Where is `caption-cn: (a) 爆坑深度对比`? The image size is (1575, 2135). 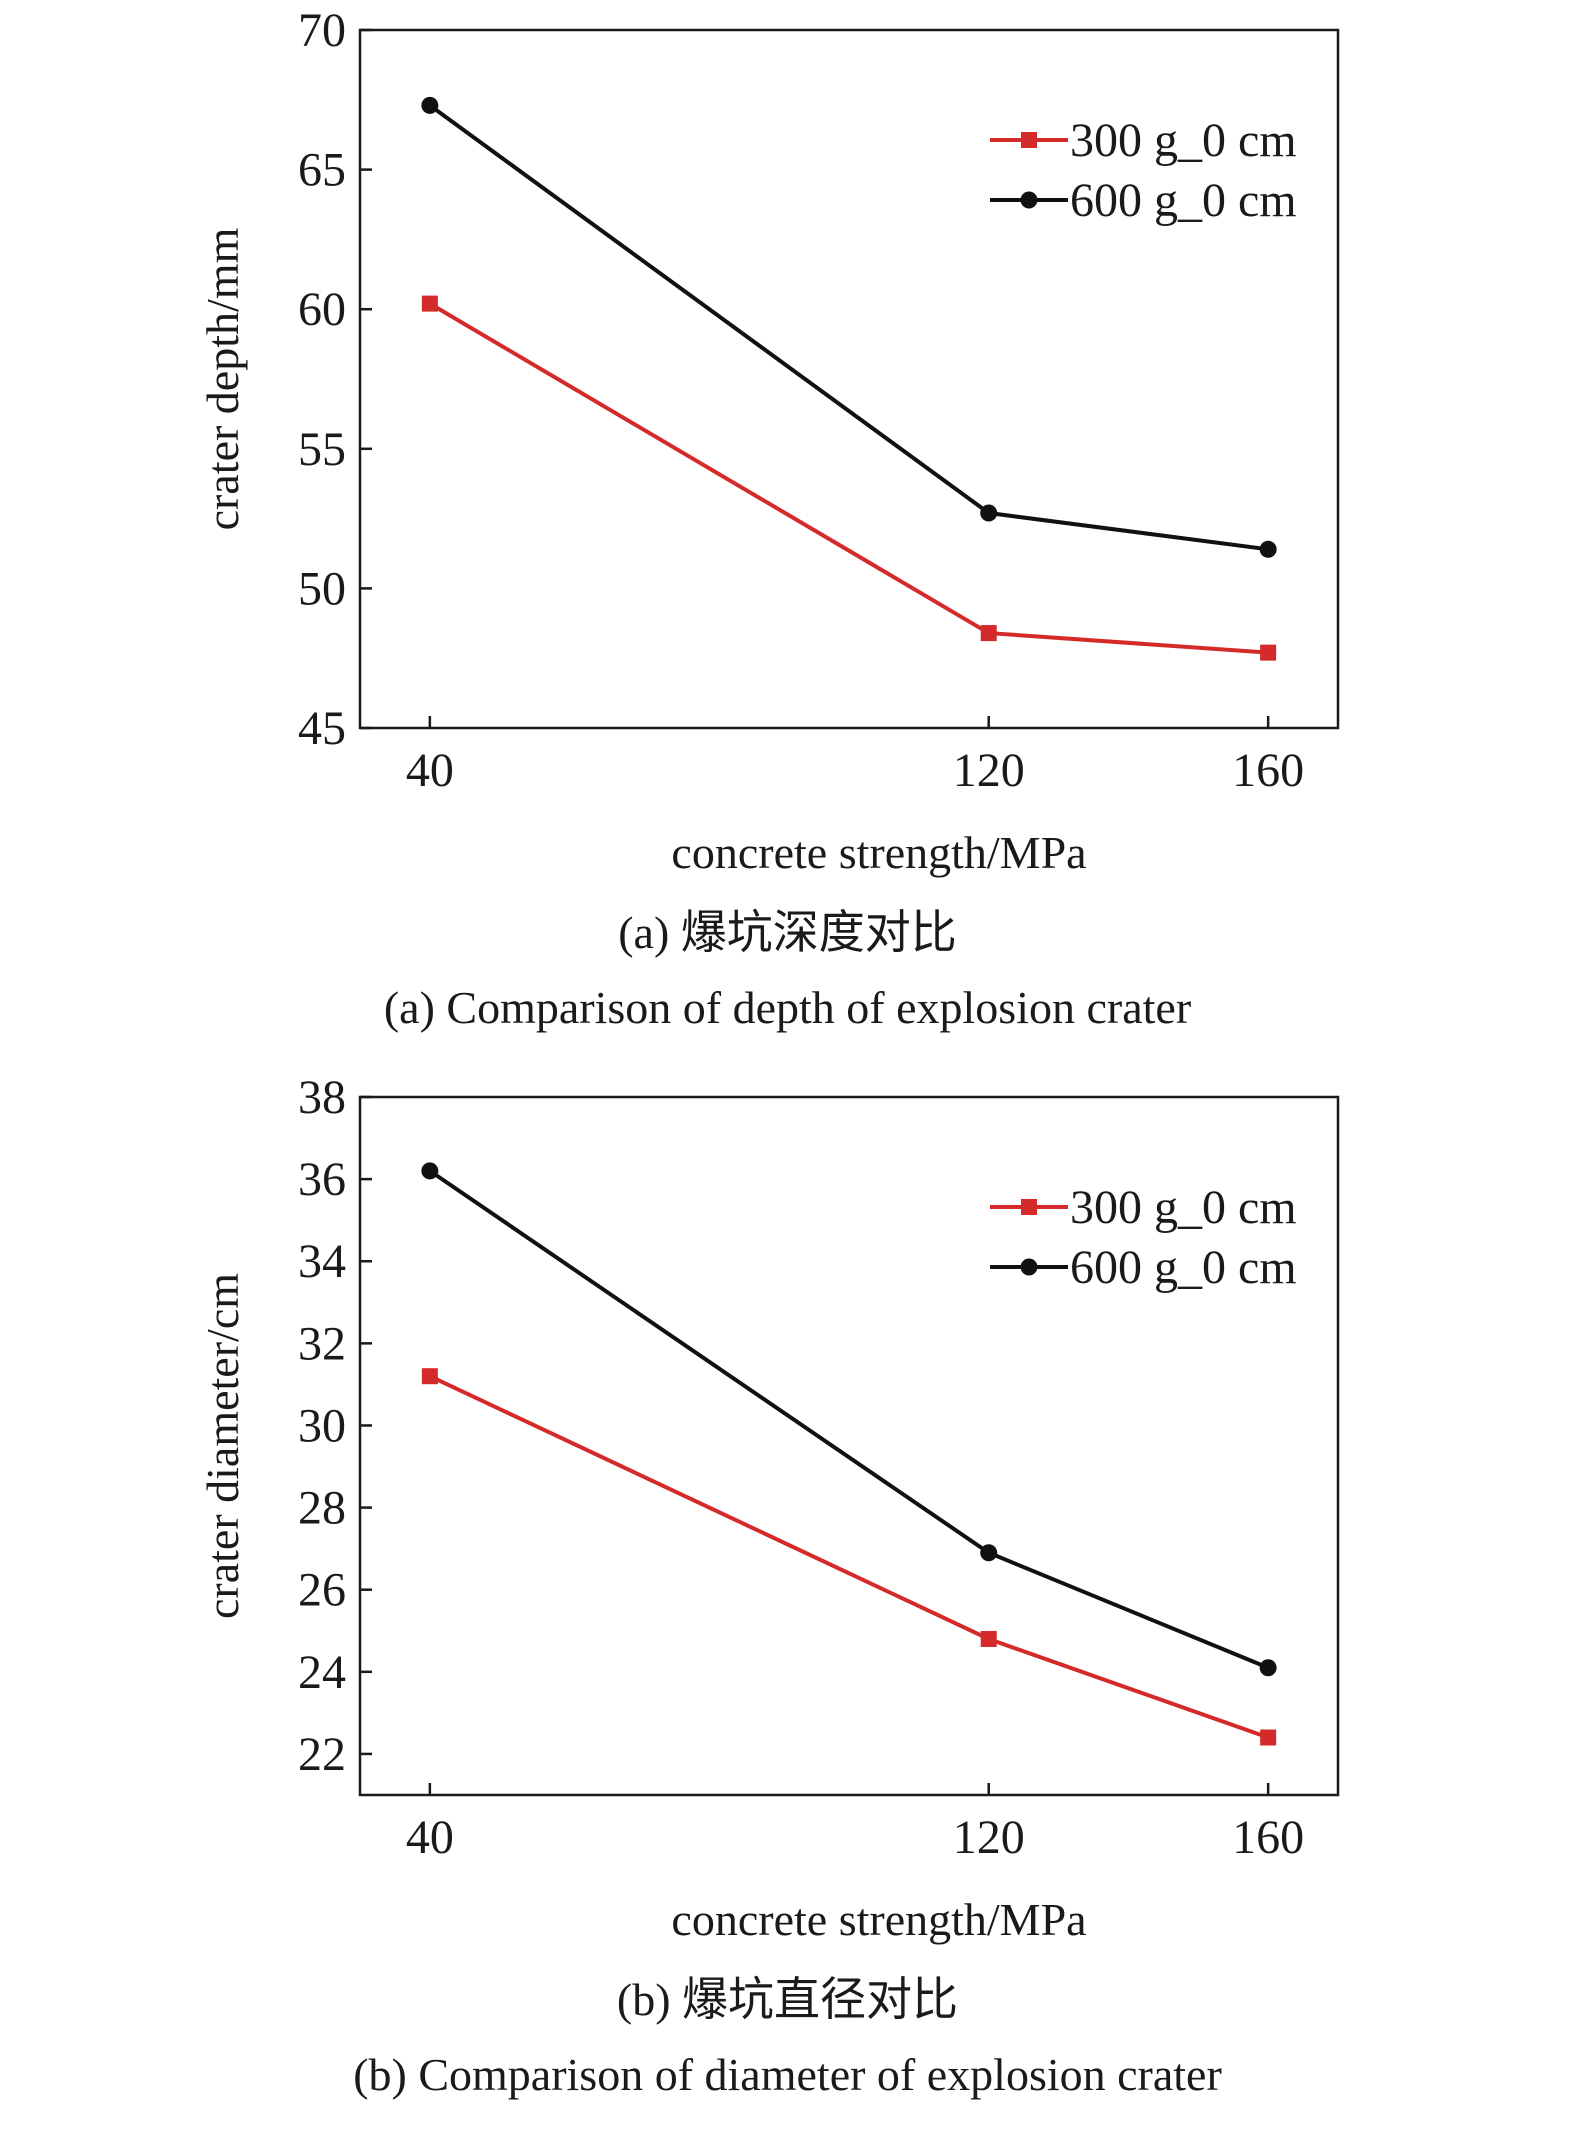
caption-cn: (a) 爆坑深度对比 is located at coordinates (787, 932).